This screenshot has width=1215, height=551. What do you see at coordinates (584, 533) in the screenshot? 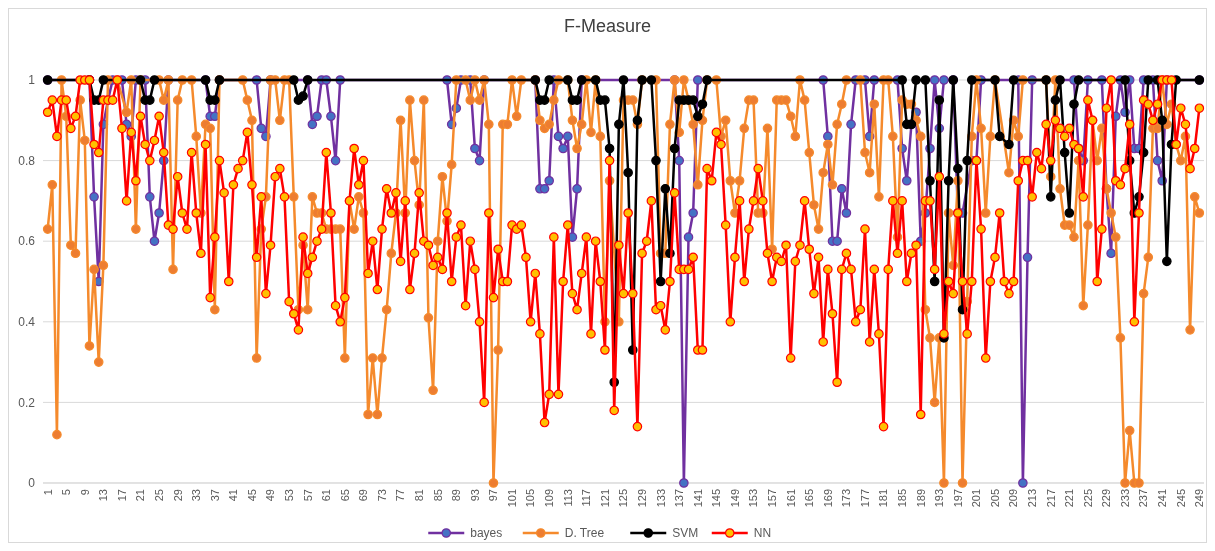
I see `legend-label: D. Tree` at bounding box center [584, 533].